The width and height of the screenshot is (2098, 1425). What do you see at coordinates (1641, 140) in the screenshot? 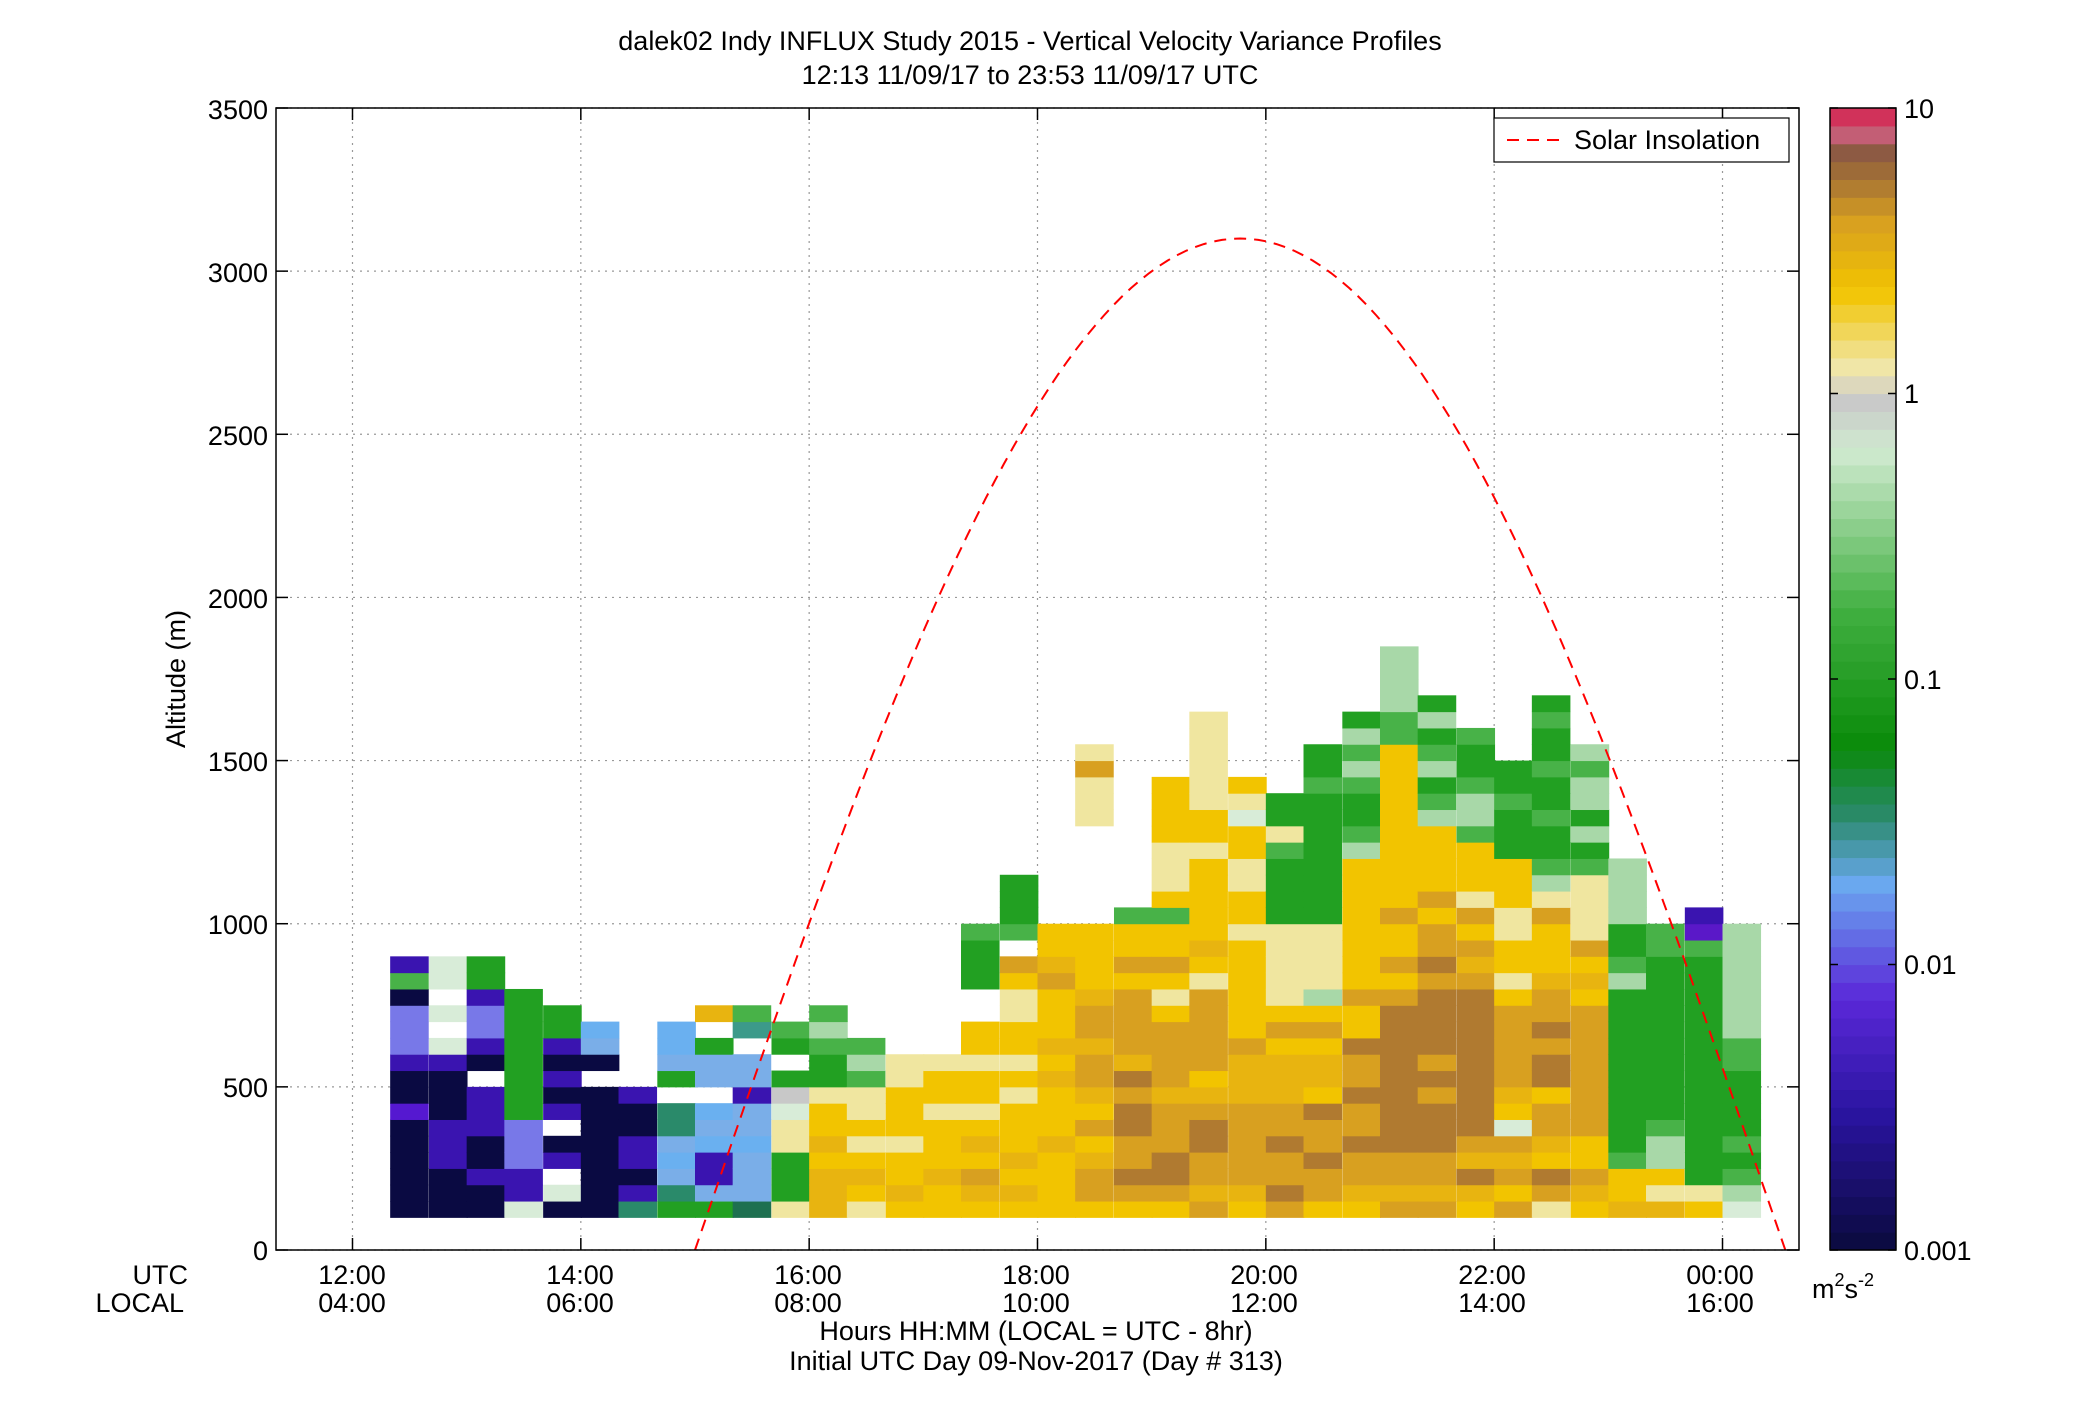
I see `legend-box` at bounding box center [1641, 140].